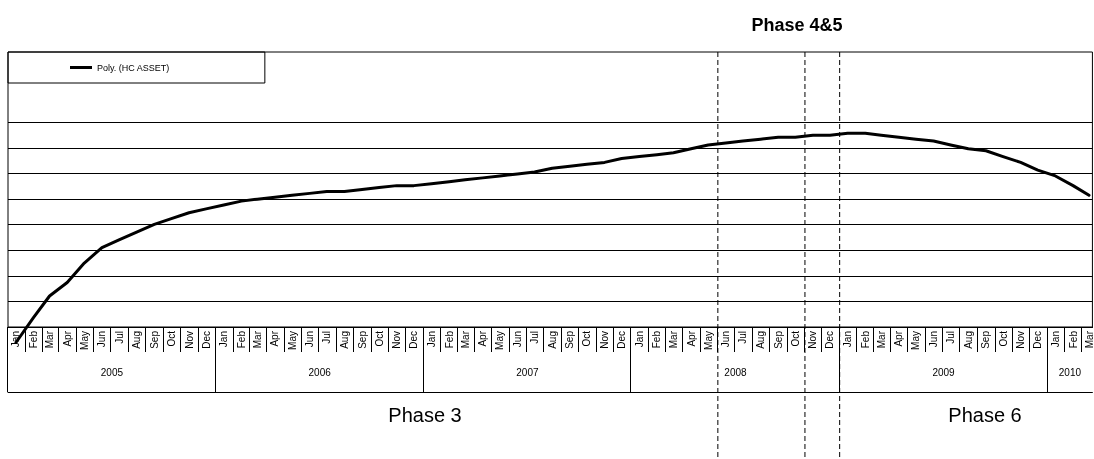 Image resolution: width=1094 pixels, height=459 pixels. Describe the element at coordinates (1070, 372) in the screenshot. I see `text: 2010` at that location.